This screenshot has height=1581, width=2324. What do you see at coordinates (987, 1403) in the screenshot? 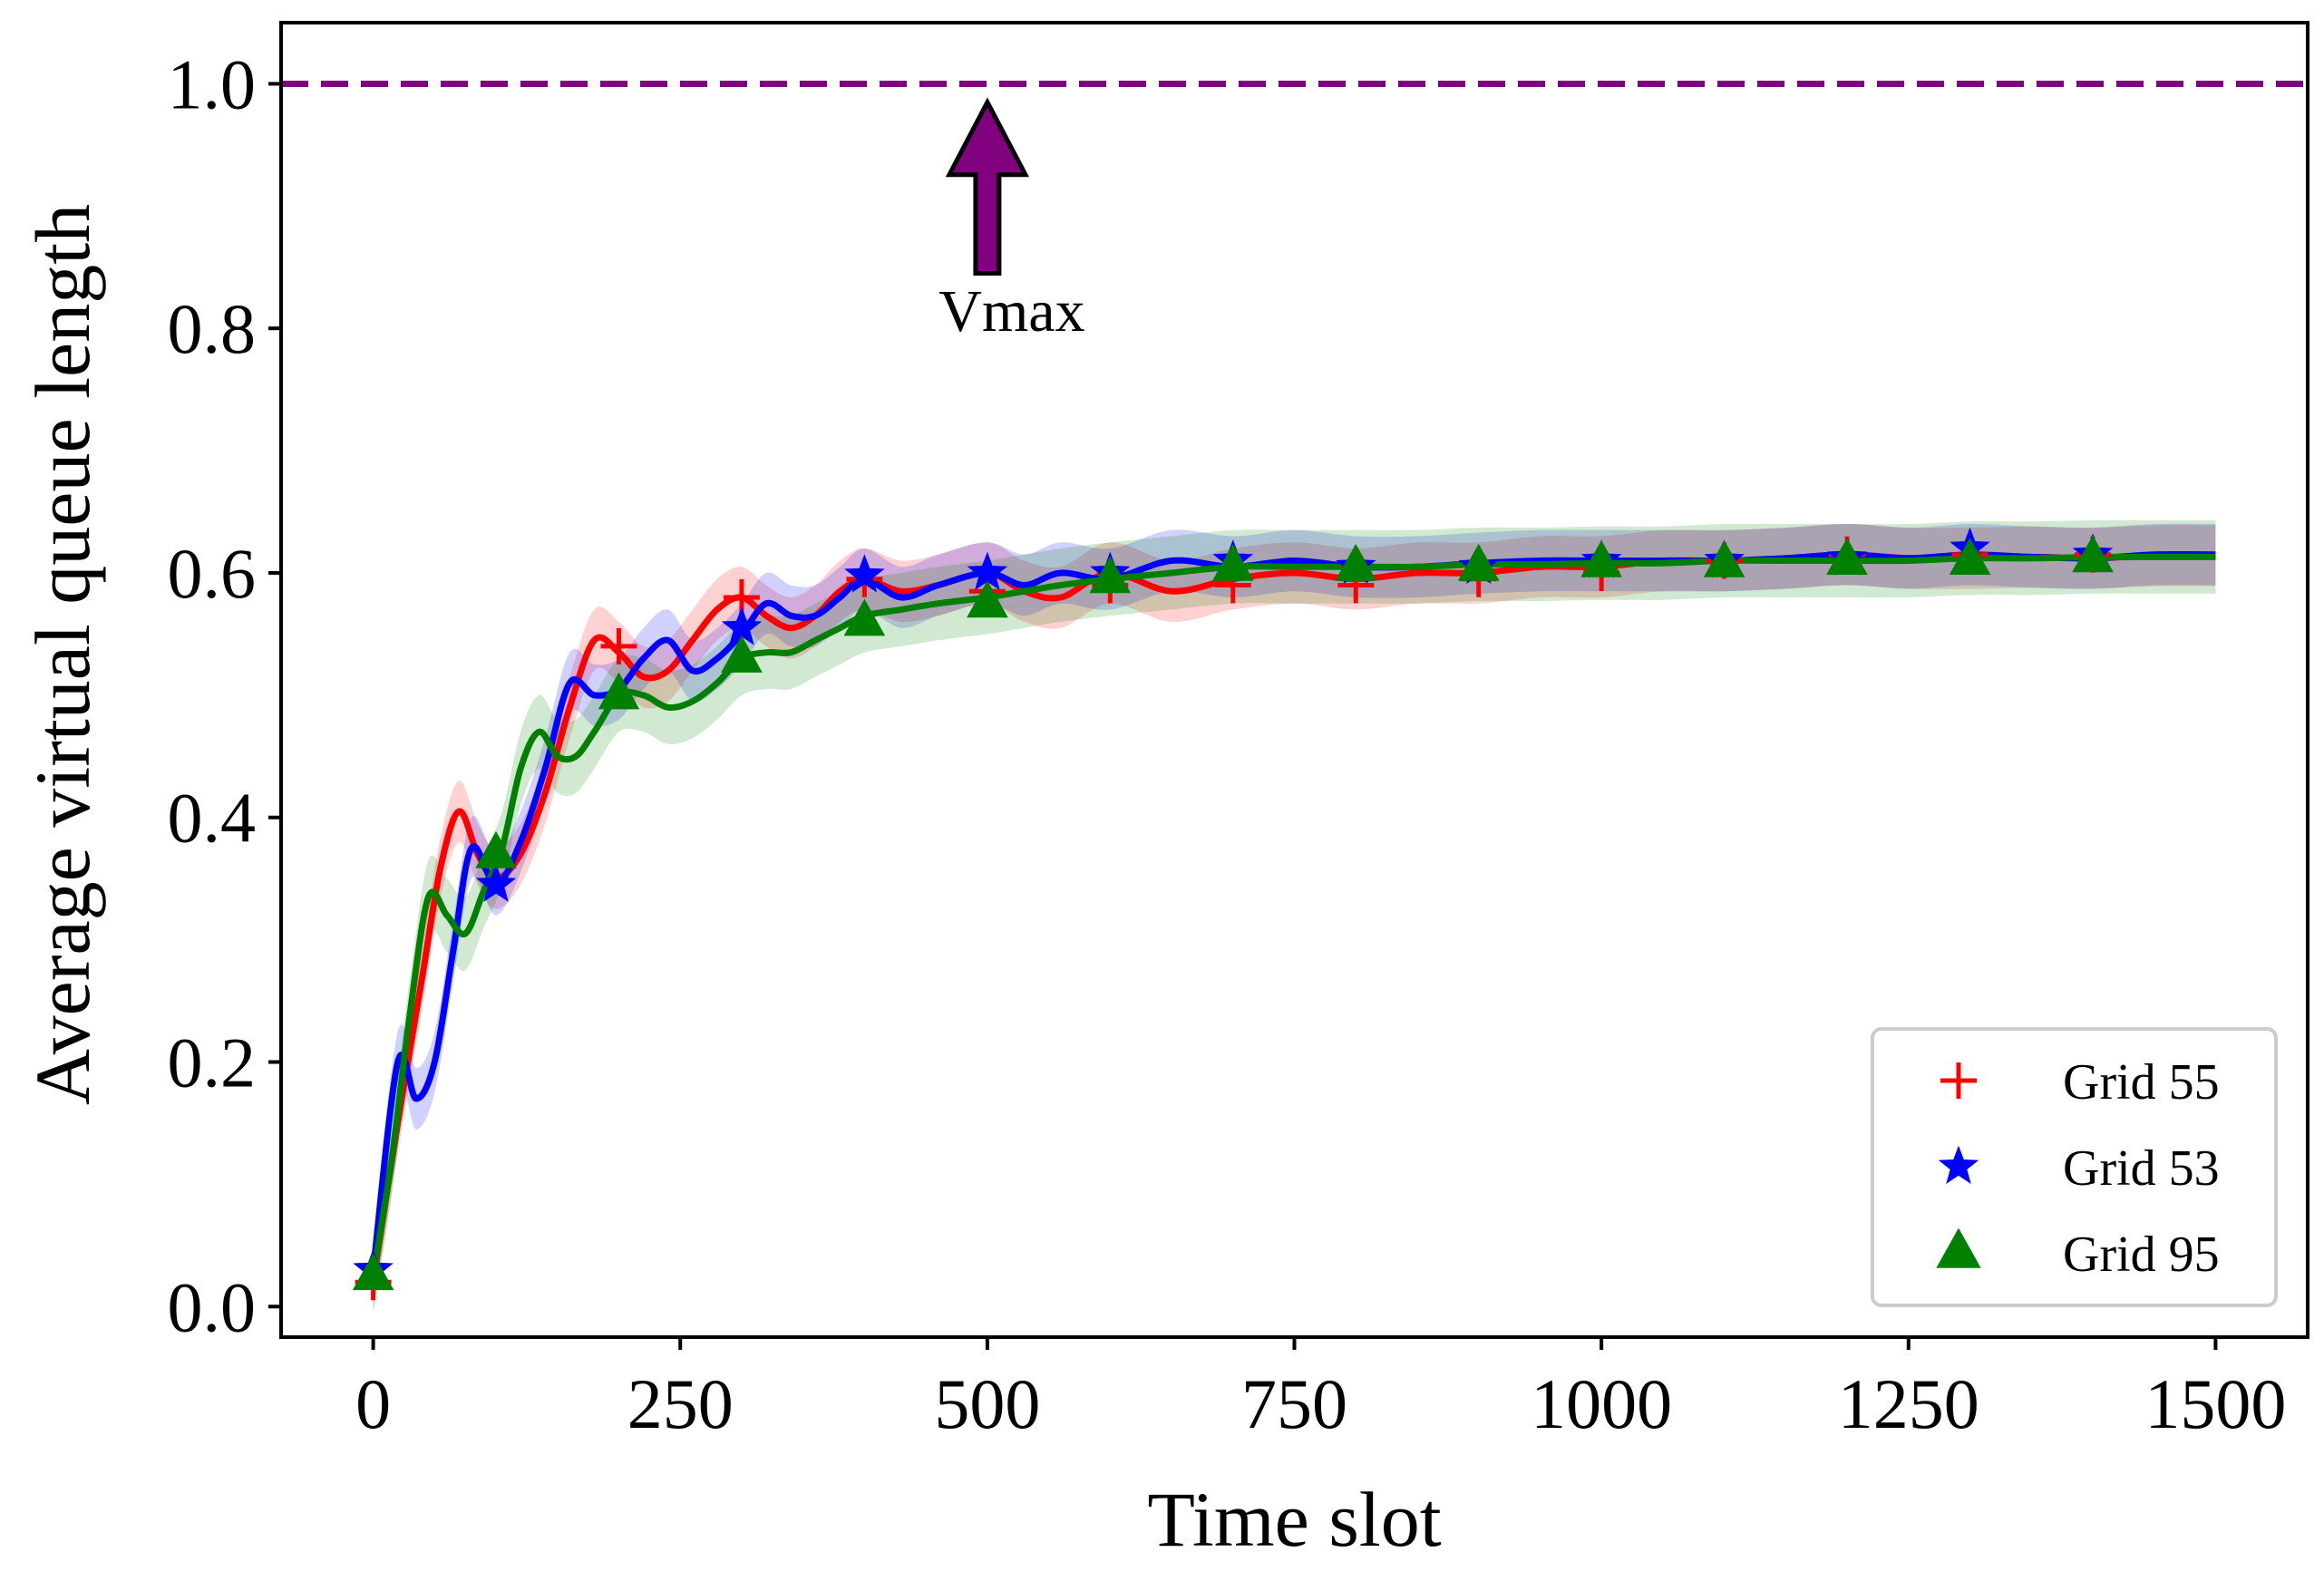
I see `x-tick-label: 500` at bounding box center [987, 1403].